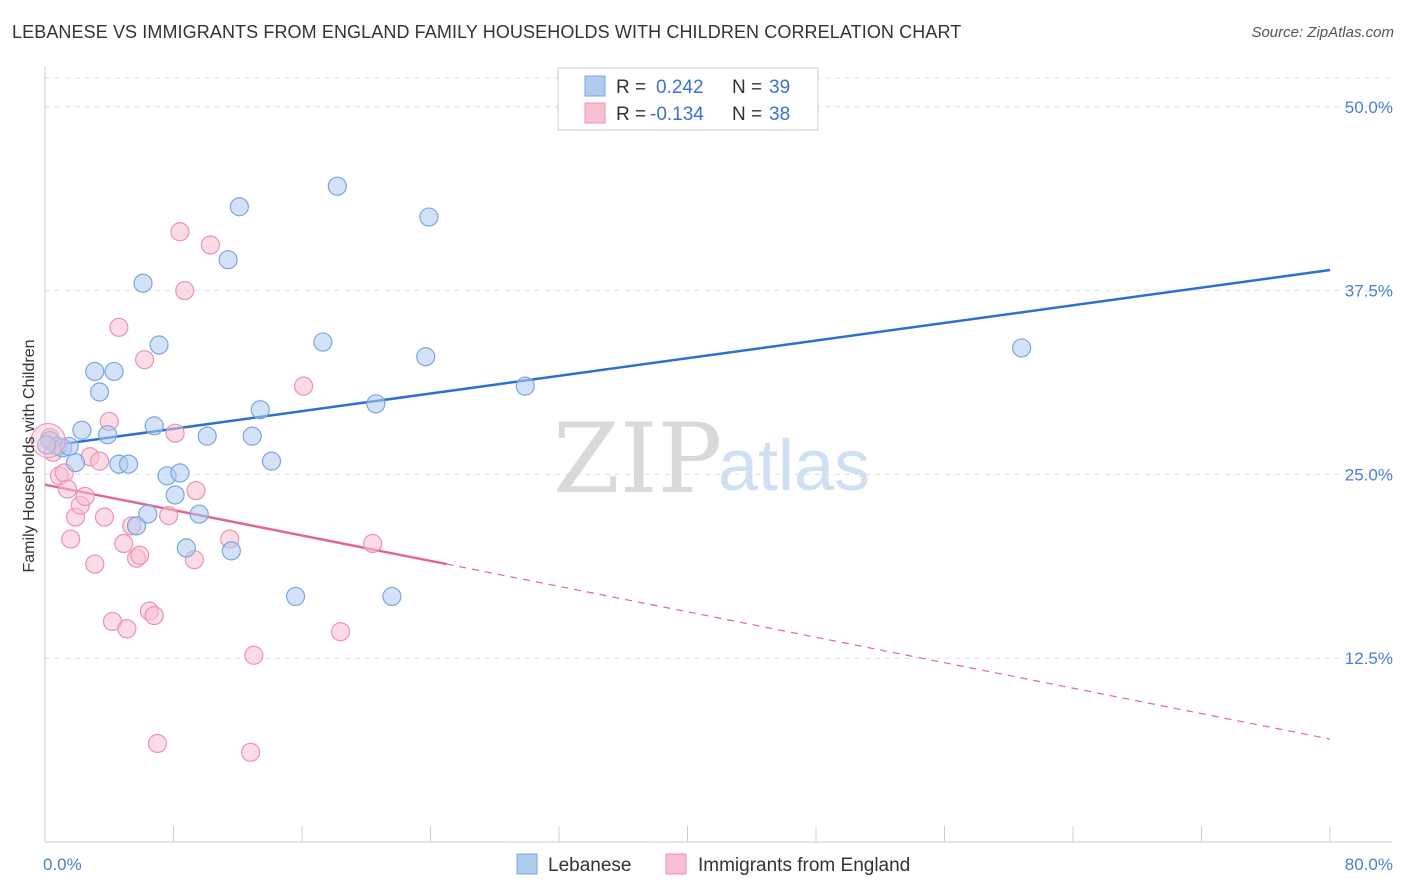 The image size is (1406, 892). I want to click on source-label: Source: ZipAtlas.com, so click(1322, 32).